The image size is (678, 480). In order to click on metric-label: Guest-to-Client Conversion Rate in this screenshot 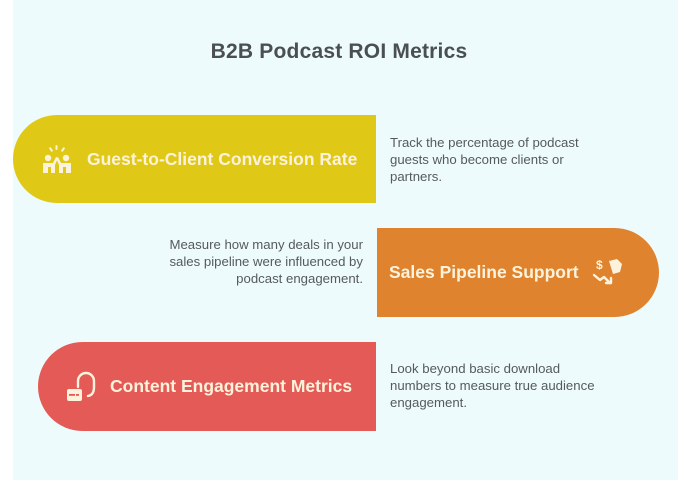, I will do `click(222, 158)`.